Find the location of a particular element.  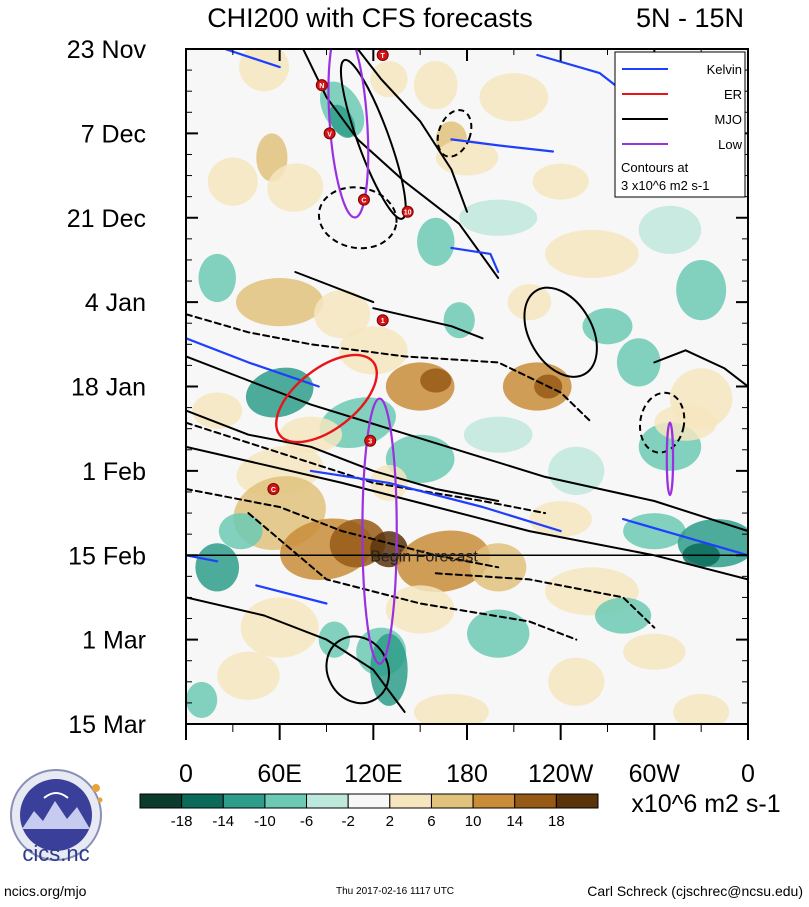

colorbar-unit: x10^6 m2 s-1 is located at coordinates (705, 804).